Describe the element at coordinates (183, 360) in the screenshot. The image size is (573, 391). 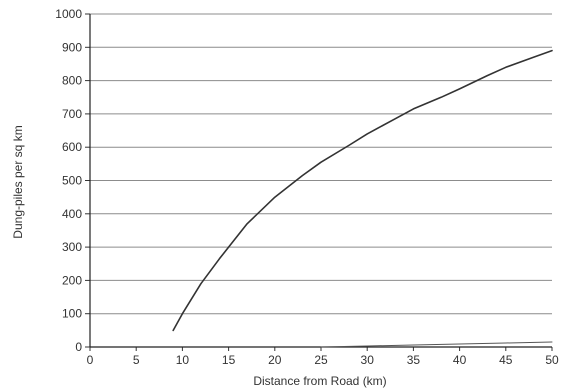
I see `x-tick-label: 10` at that location.